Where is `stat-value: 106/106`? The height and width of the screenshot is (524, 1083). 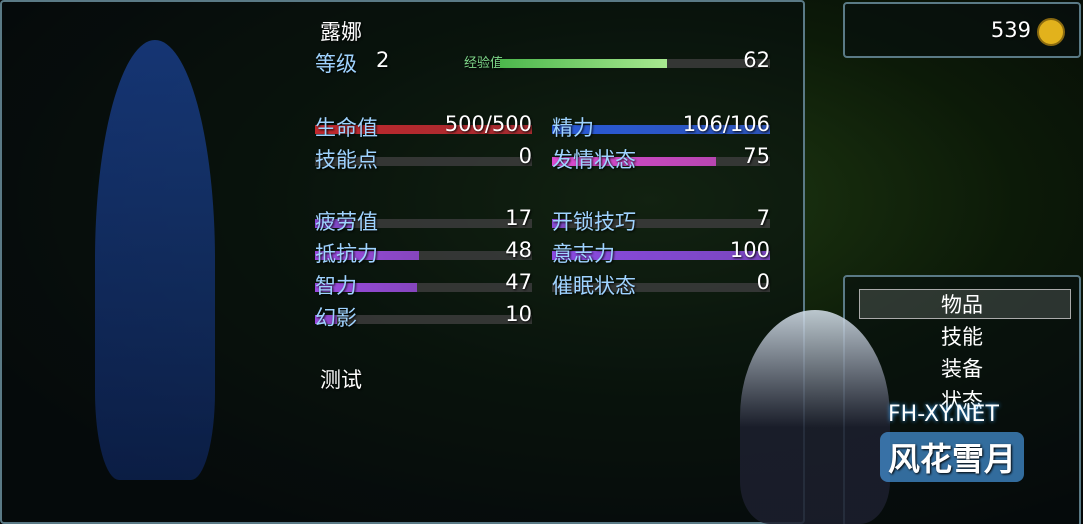 stat-value: 106/106 is located at coordinates (726, 124).